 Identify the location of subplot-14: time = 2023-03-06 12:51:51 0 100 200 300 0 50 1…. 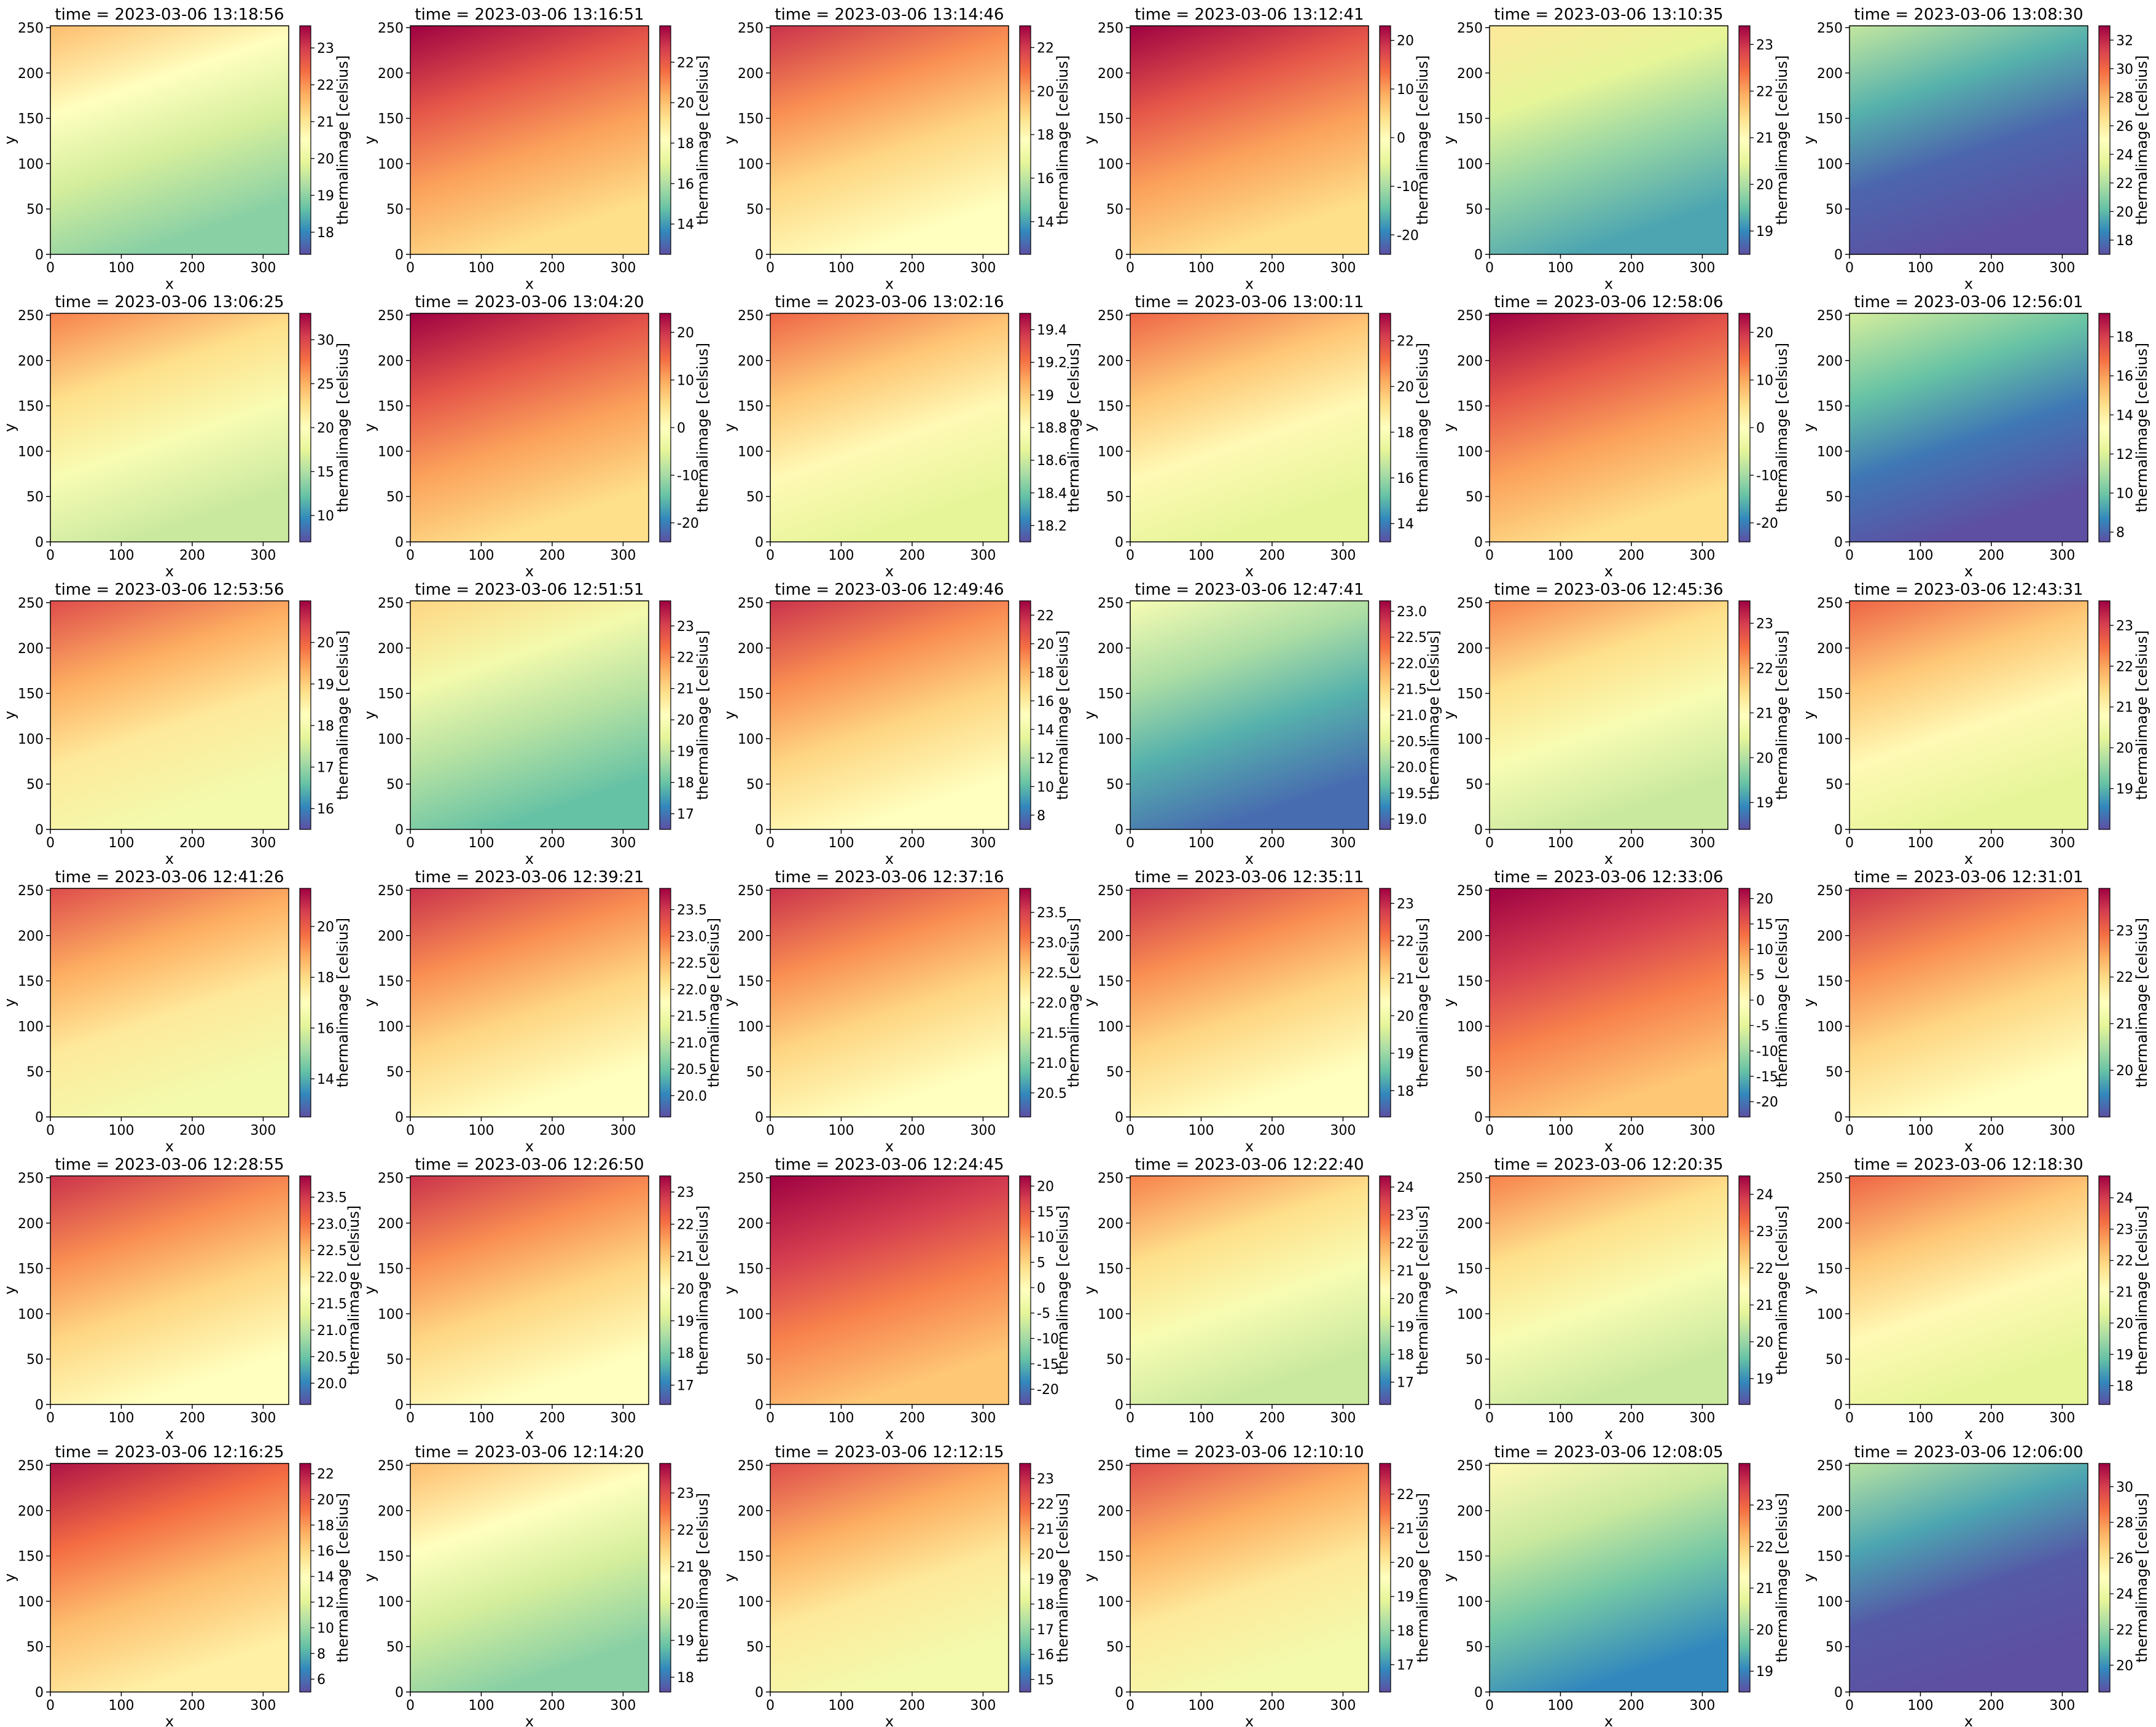
(536, 724).